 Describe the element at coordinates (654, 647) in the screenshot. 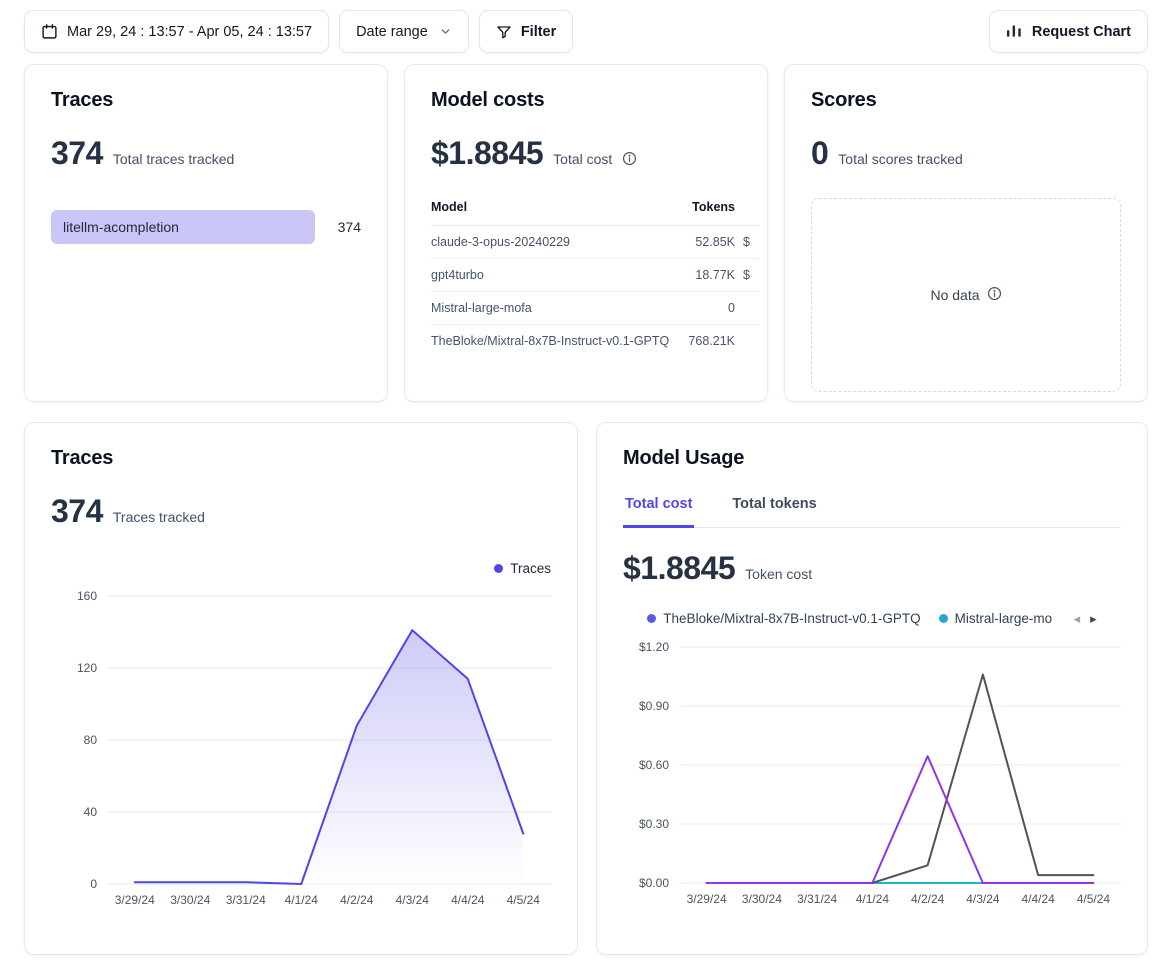

I see `y-axis-label: $1.20` at that location.